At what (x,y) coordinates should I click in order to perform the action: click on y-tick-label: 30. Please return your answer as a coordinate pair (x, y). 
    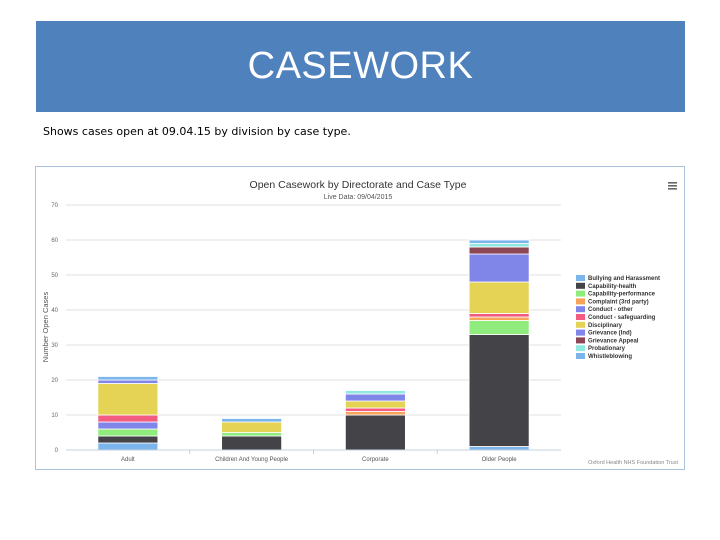
    Looking at the image, I should click on (54, 346).